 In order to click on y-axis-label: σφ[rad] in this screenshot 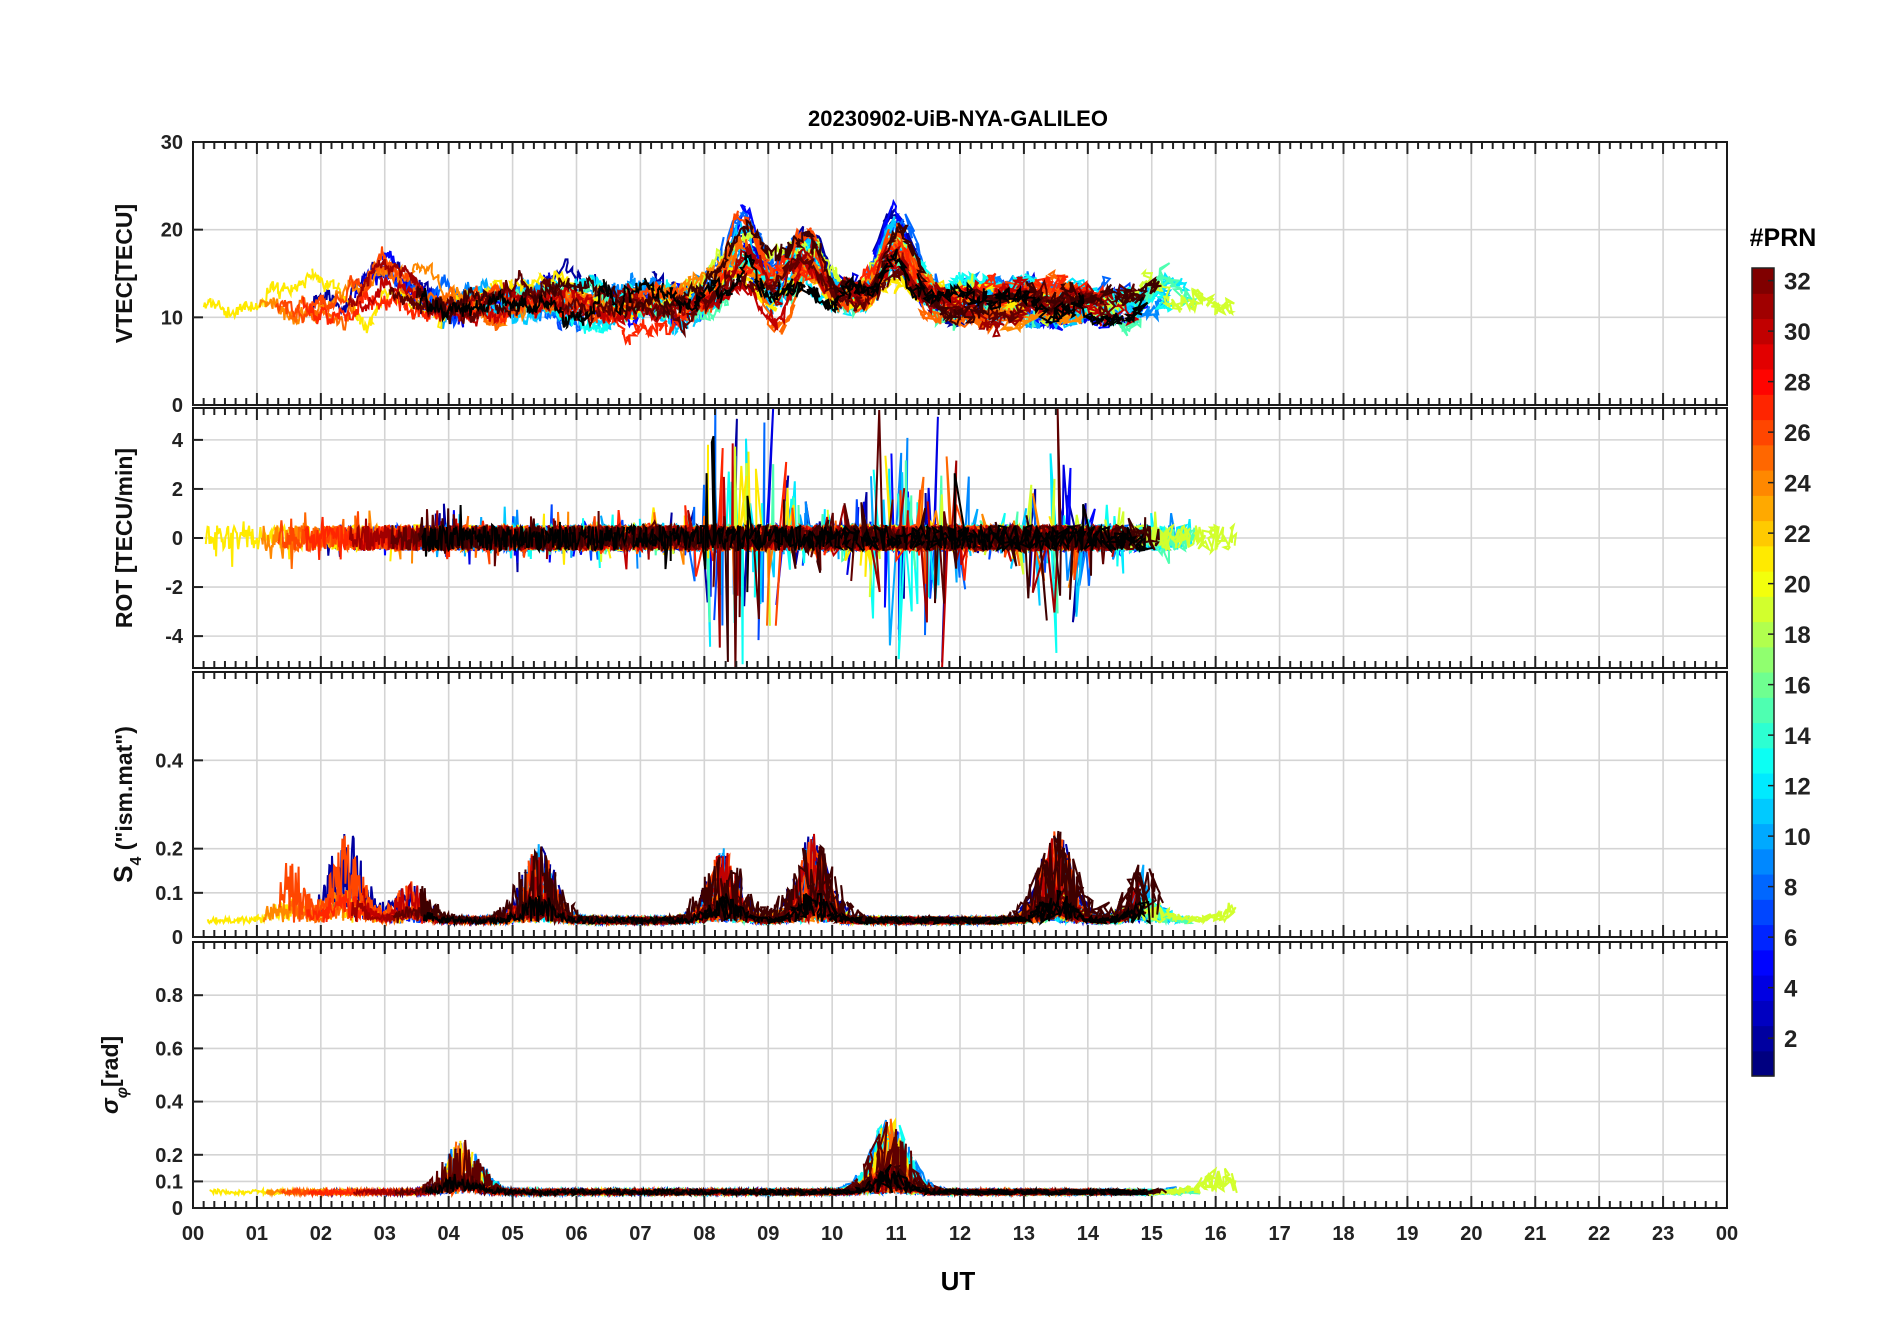, I will do `click(114, 1075)`.